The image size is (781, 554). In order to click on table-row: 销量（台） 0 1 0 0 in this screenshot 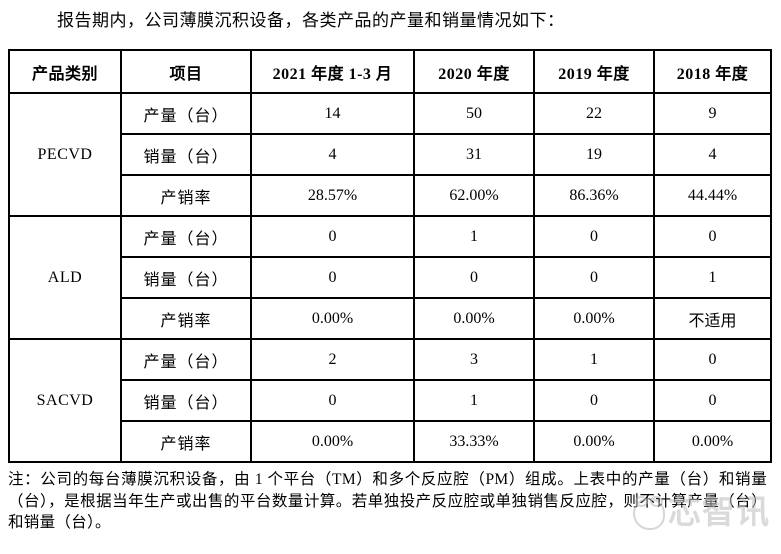, I will do `click(390, 400)`.